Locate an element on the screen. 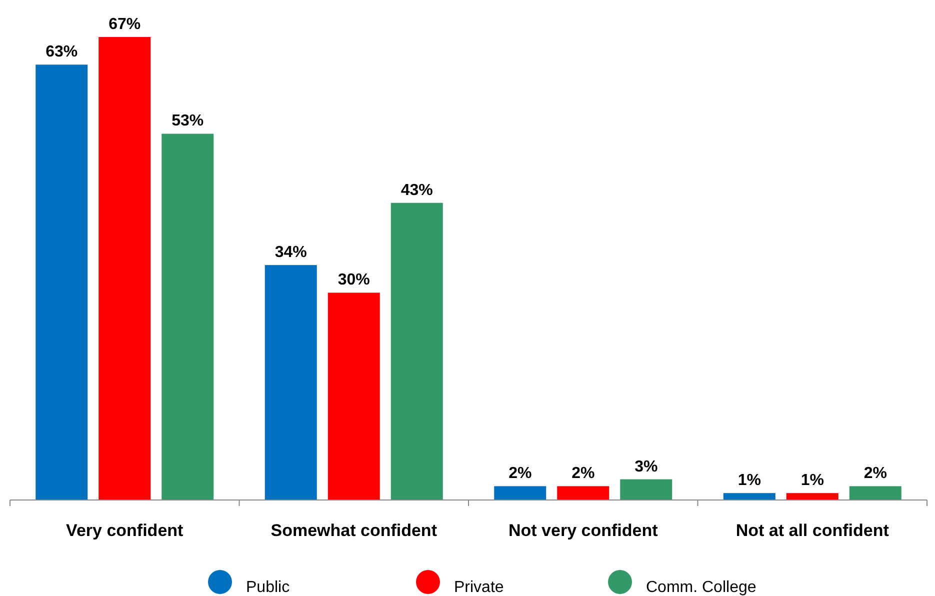  legend-label: Public is located at coordinates (268, 587).